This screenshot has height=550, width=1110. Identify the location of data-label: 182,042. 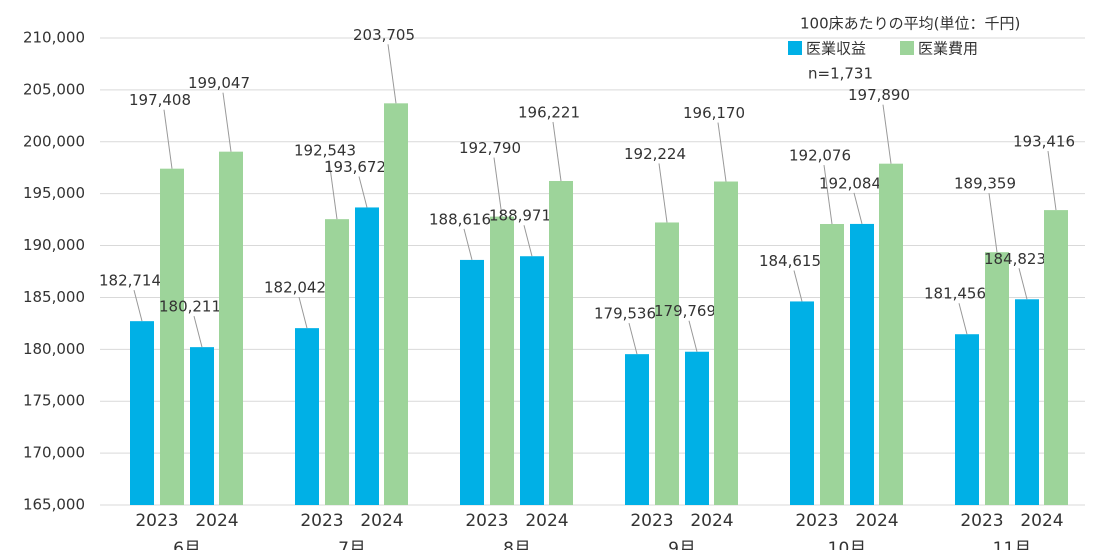
(295, 288).